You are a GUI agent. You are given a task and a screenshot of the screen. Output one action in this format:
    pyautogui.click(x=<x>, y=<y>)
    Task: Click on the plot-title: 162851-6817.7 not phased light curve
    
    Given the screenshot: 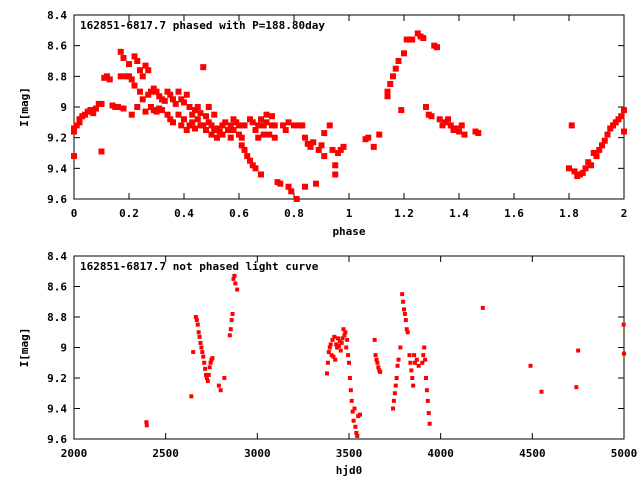 What is the action you would take?
    pyautogui.click(x=199, y=266)
    